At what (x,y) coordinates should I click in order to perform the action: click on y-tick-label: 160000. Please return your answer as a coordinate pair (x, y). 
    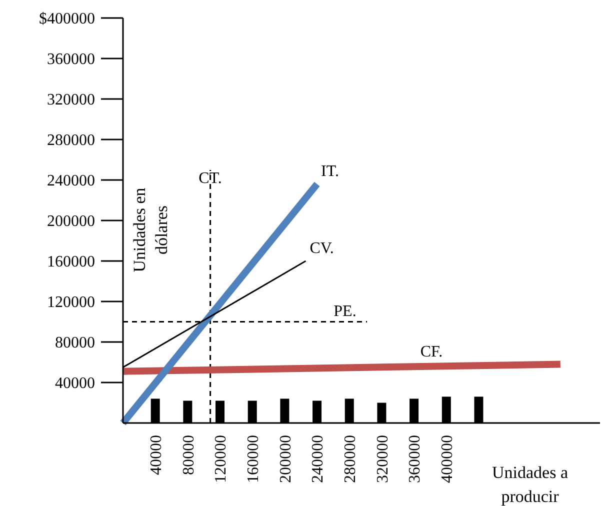
    Looking at the image, I should click on (71, 262).